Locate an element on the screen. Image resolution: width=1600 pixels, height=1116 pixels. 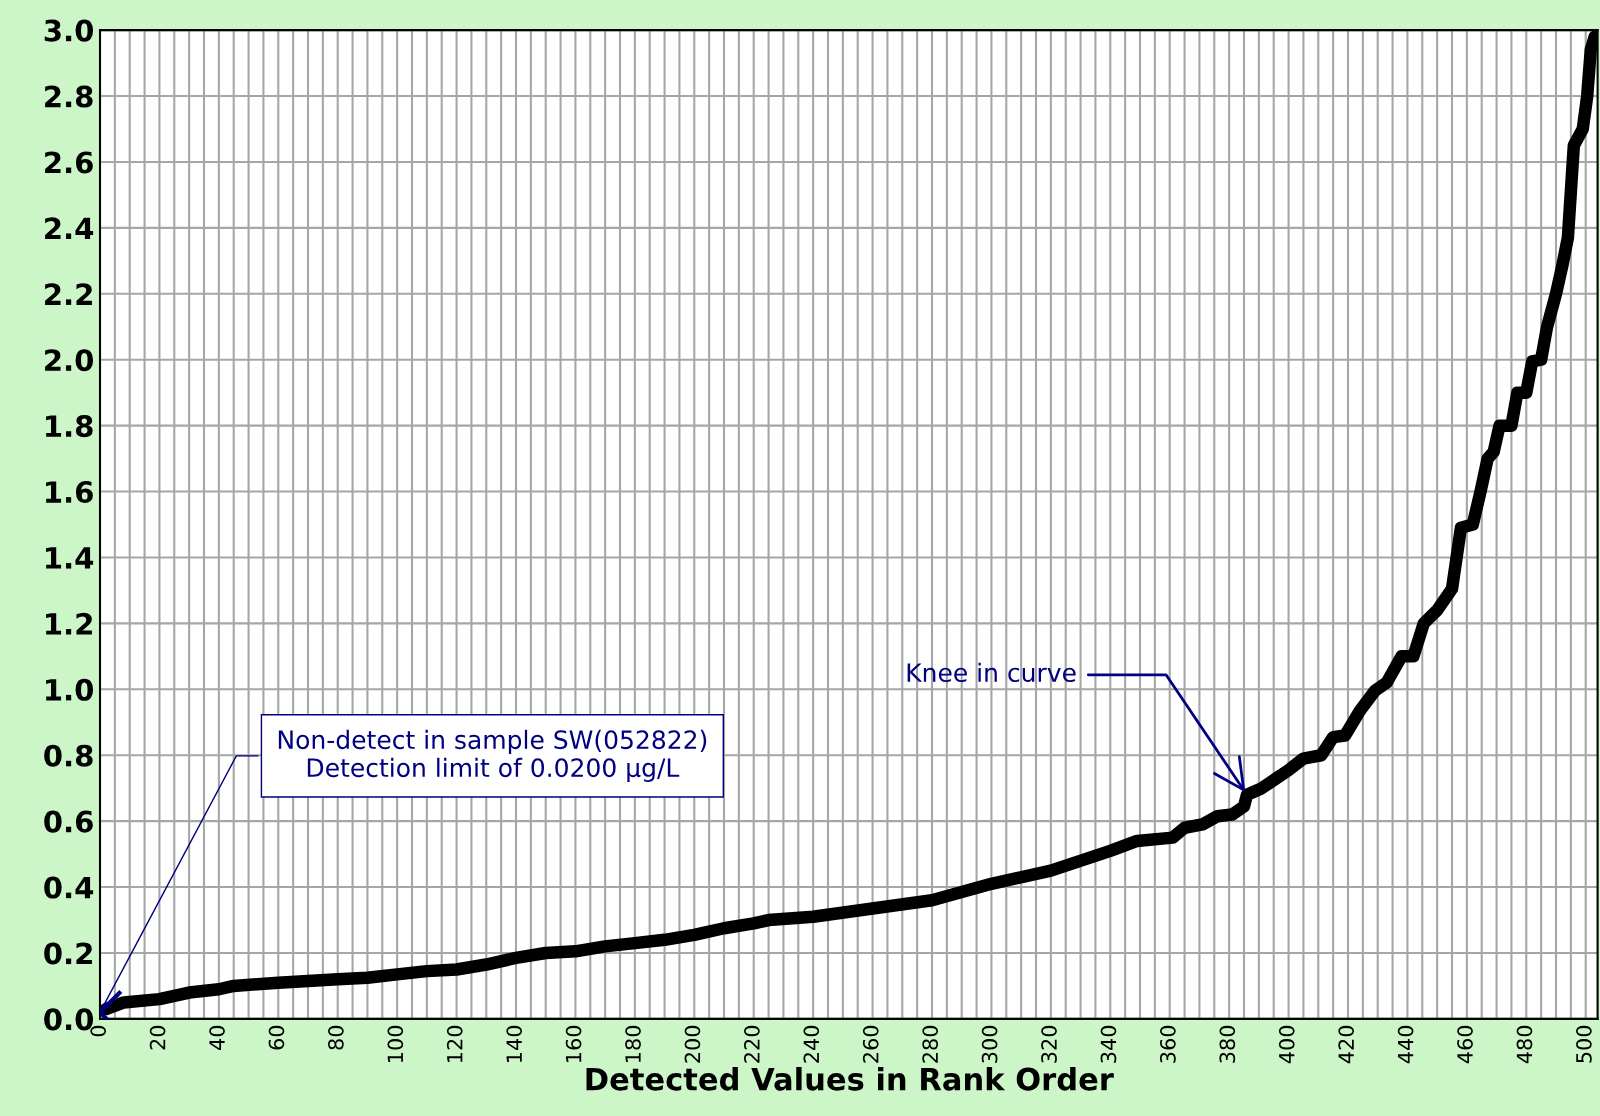
y-tick-label: 1.8 is located at coordinates (69, 426).